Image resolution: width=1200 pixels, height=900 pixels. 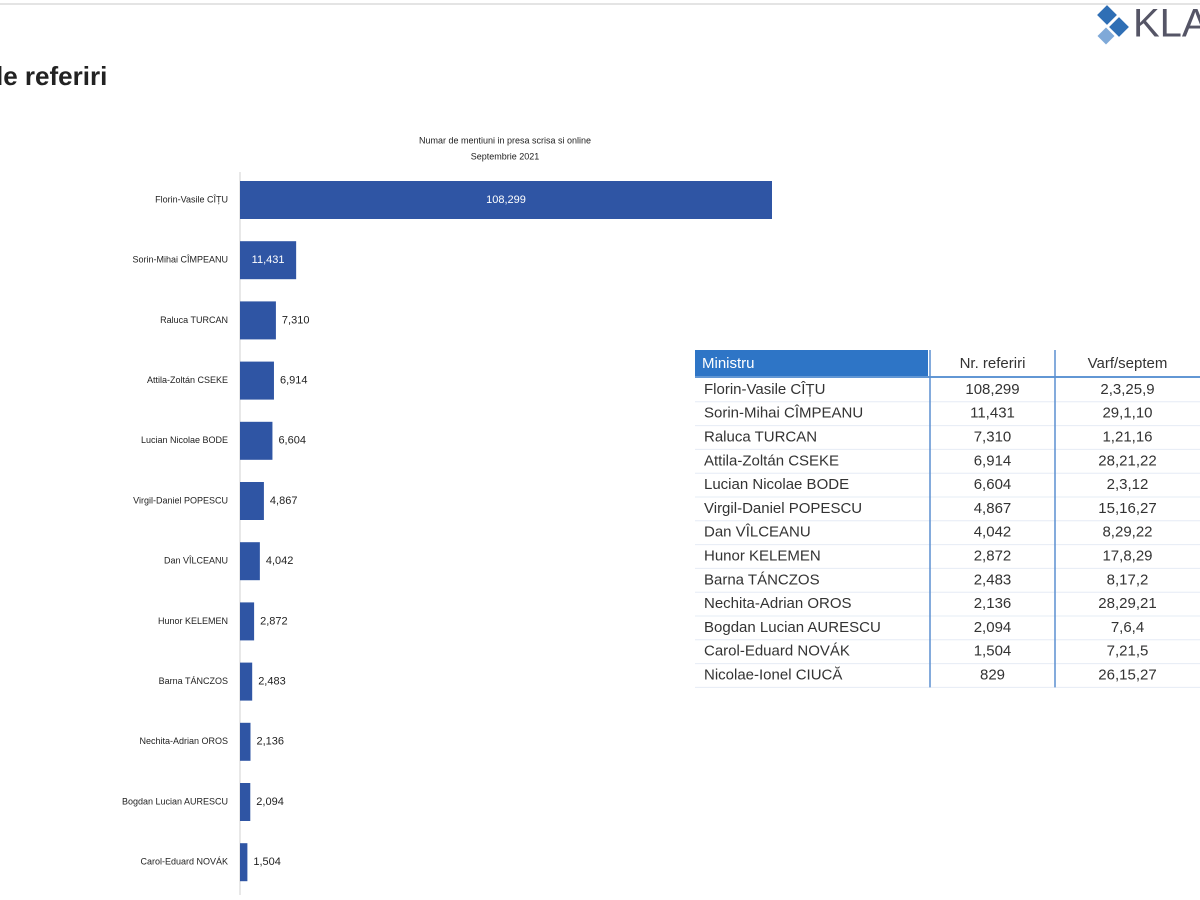 I want to click on category-label: Lucian Nicolae BODE, so click(x=184, y=440).